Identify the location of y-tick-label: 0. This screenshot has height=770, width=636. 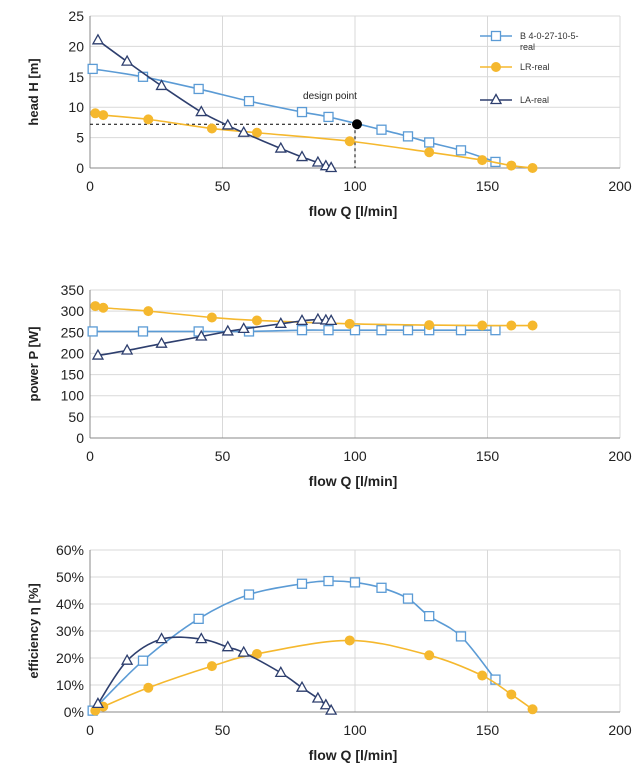
(80, 168).